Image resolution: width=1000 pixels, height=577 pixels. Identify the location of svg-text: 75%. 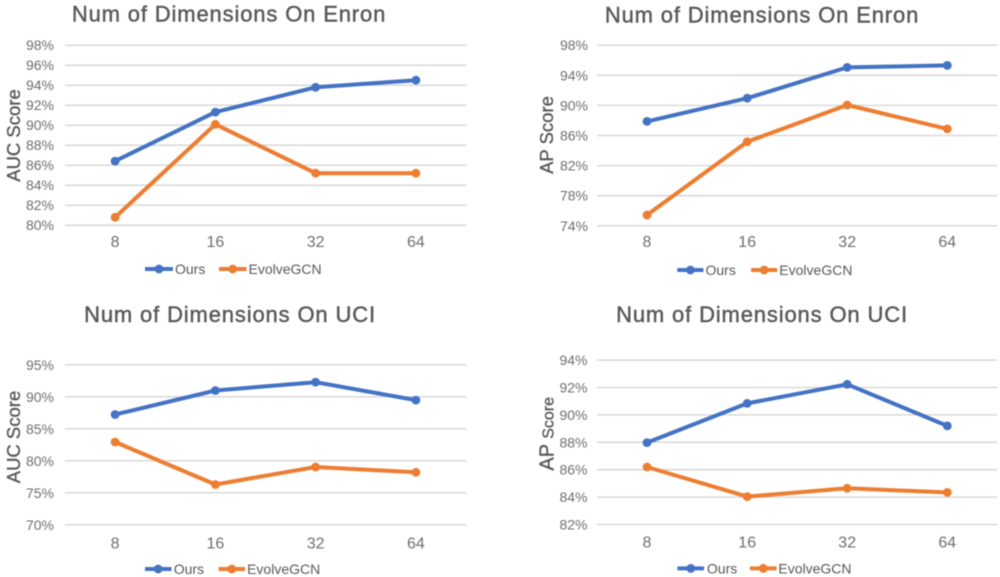
(40, 493).